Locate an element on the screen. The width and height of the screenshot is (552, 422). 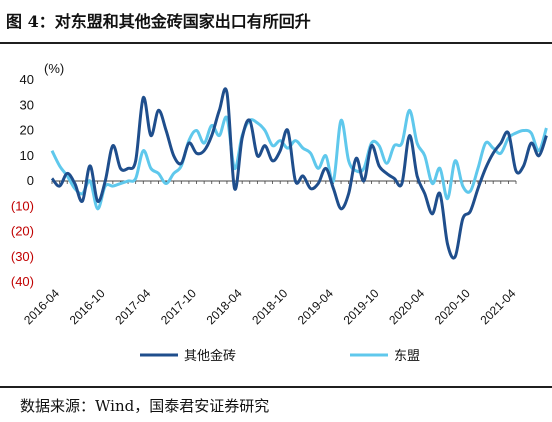
source-rule is located at coordinates (276, 387).